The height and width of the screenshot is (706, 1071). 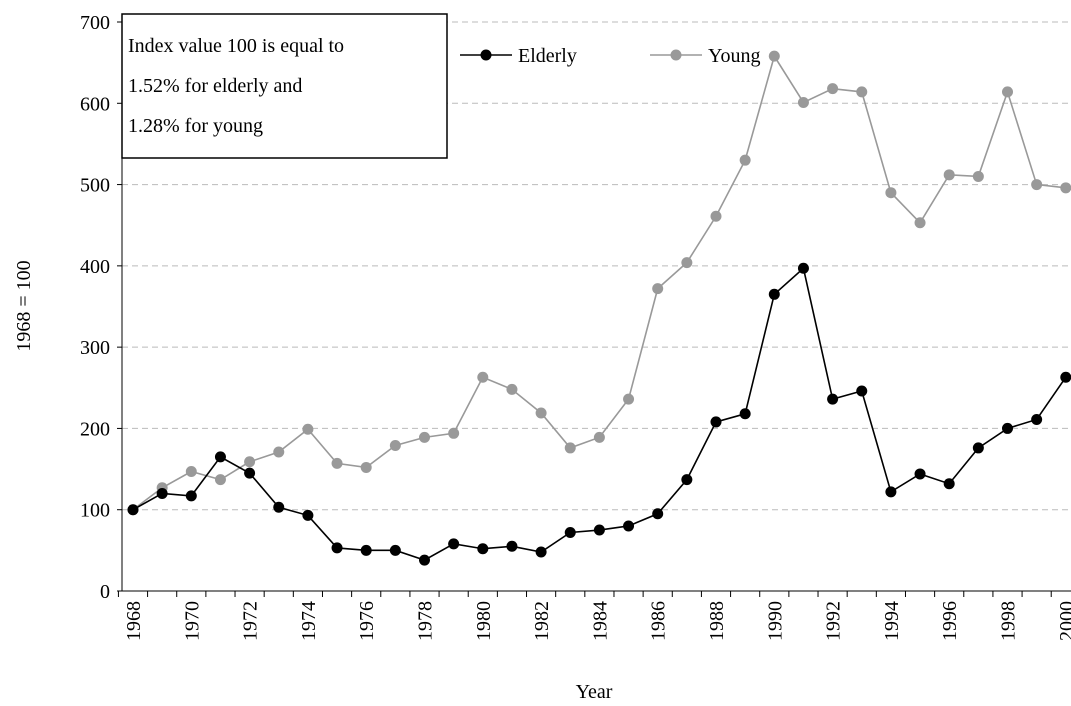 I want to click on x-tick-label: 1976, so click(x=367, y=621).